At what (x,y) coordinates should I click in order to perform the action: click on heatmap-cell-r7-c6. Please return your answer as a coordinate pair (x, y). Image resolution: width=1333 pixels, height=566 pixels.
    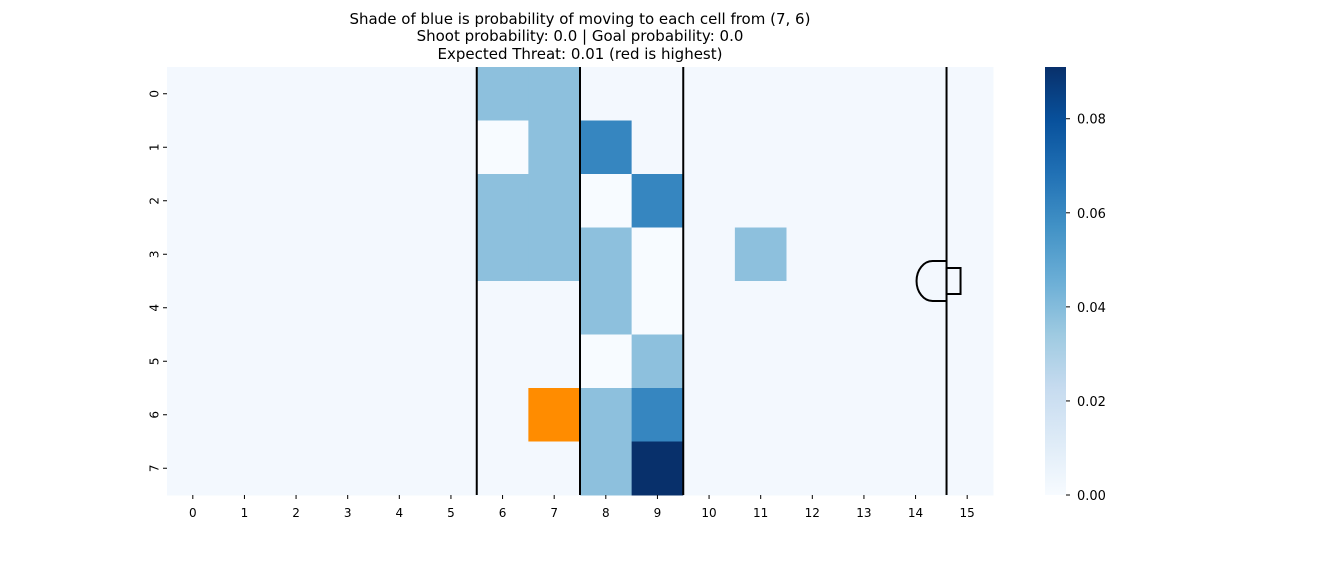
    Looking at the image, I should click on (502, 468).